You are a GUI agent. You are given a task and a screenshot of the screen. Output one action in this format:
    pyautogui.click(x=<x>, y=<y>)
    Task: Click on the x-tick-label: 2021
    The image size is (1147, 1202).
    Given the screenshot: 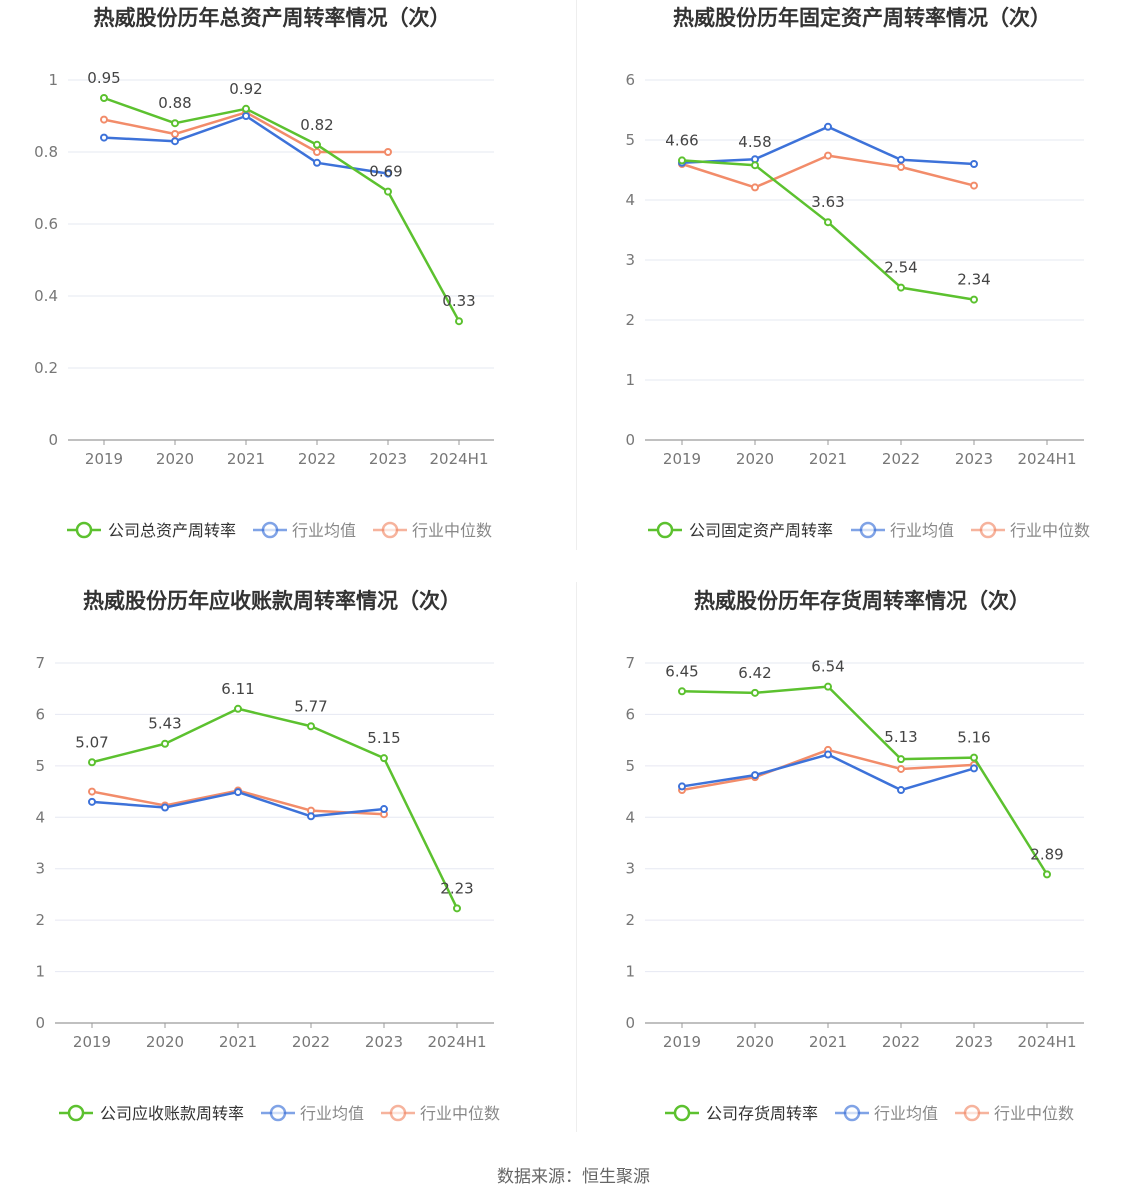 What is the action you would take?
    pyautogui.click(x=246, y=459)
    